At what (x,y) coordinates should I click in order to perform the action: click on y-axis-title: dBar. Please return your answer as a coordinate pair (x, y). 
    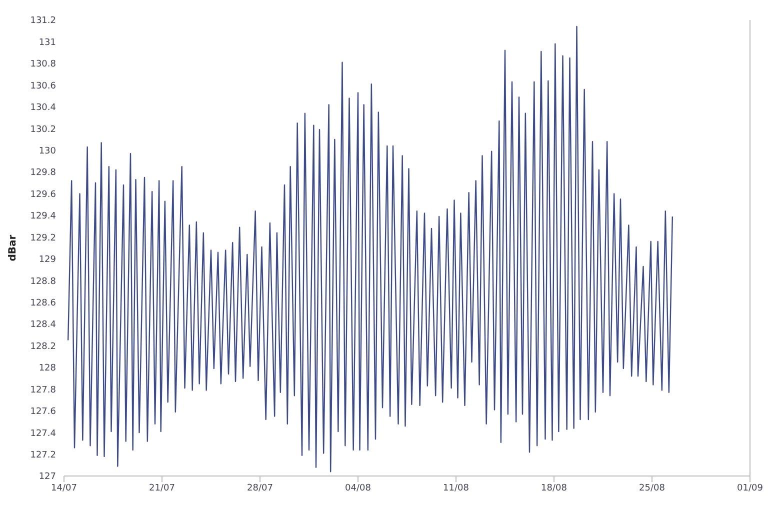
    Looking at the image, I should click on (13, 248).